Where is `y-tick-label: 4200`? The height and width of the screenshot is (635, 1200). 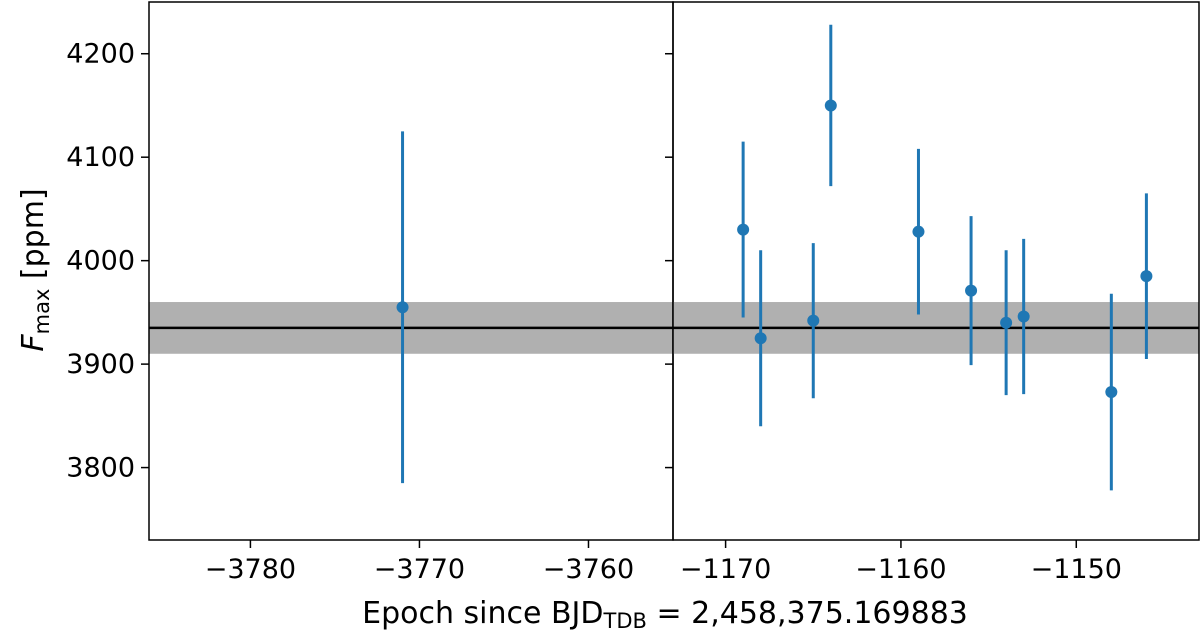 y-tick-label: 4200 is located at coordinates (100, 54).